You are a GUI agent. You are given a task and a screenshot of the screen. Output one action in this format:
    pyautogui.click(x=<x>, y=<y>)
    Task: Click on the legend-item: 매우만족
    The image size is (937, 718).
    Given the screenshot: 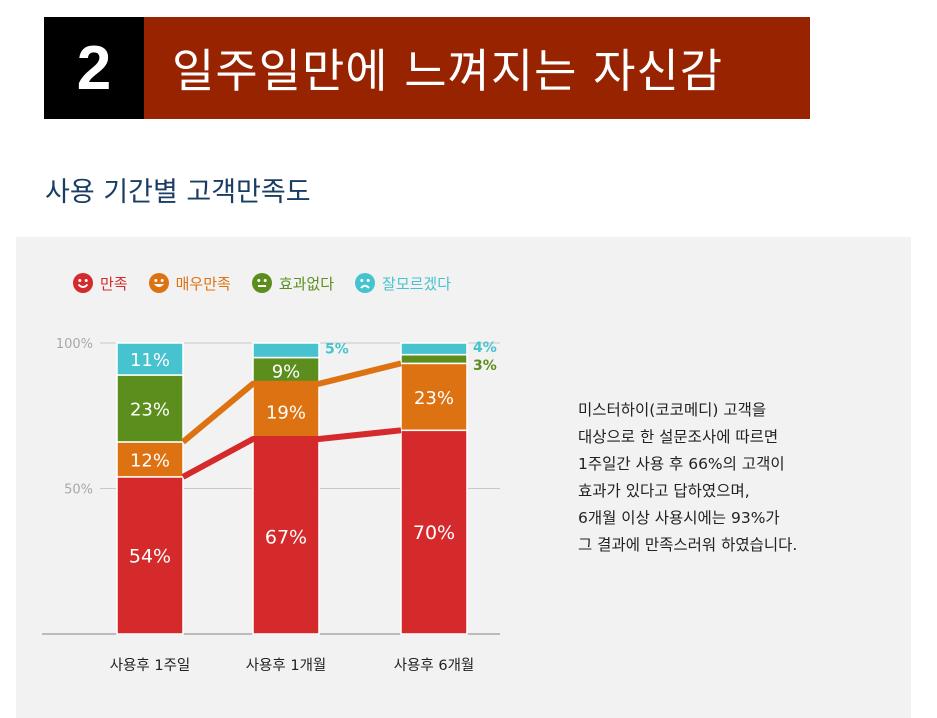 What is the action you would take?
    pyautogui.click(x=189, y=283)
    